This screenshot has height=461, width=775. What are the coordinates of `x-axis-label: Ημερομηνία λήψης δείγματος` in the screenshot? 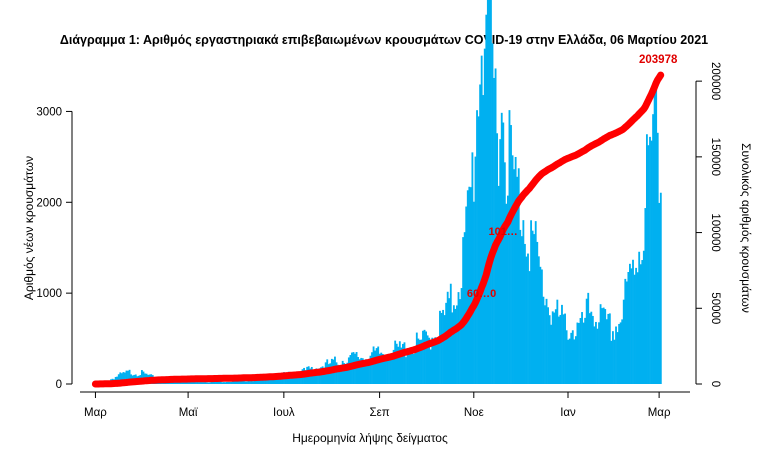 It's located at (370, 438).